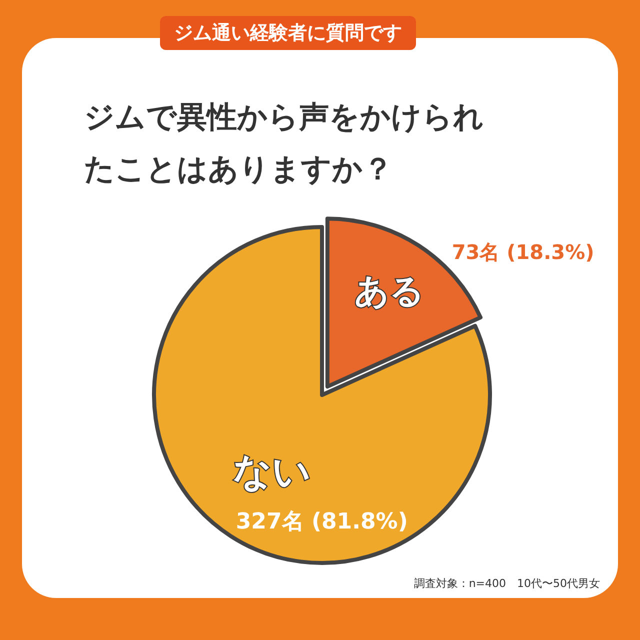  I want to click on chart-subtitle: ジム通い経験者に質問です, so click(288, 33).